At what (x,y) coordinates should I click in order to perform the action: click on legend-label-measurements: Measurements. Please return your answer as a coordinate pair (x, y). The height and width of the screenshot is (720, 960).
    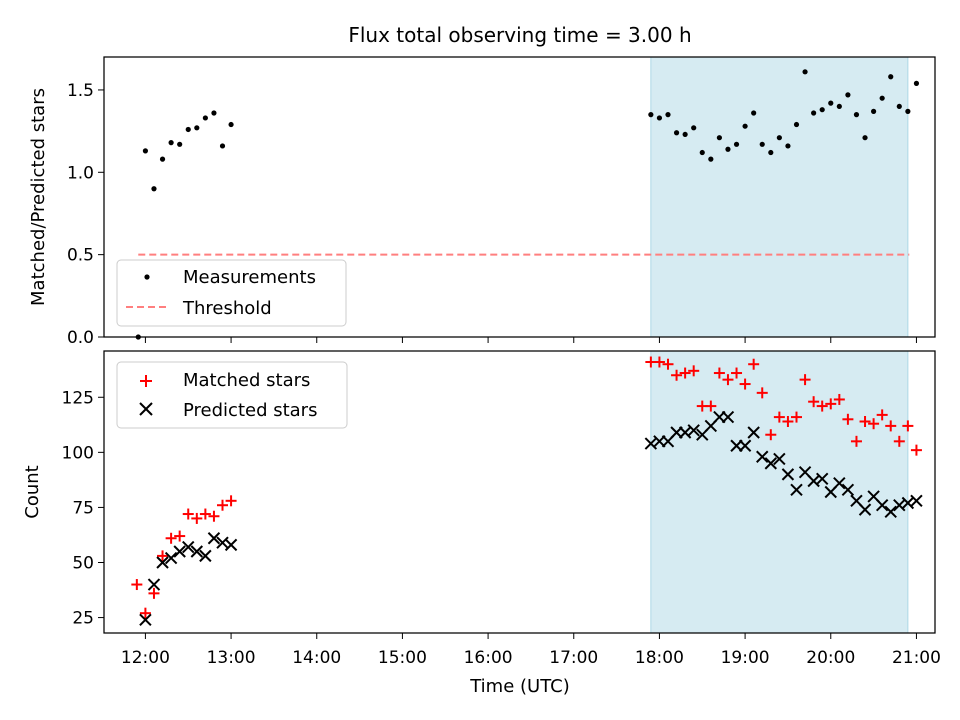
    Looking at the image, I should click on (249, 277).